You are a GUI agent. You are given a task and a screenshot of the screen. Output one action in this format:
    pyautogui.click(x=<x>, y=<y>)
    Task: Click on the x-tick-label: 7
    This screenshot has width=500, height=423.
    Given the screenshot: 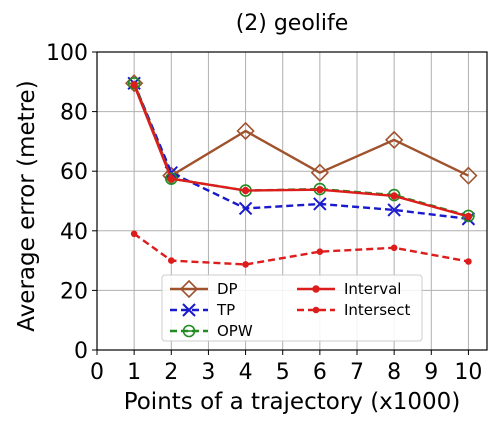 What is the action you would take?
    pyautogui.click(x=357, y=372)
    